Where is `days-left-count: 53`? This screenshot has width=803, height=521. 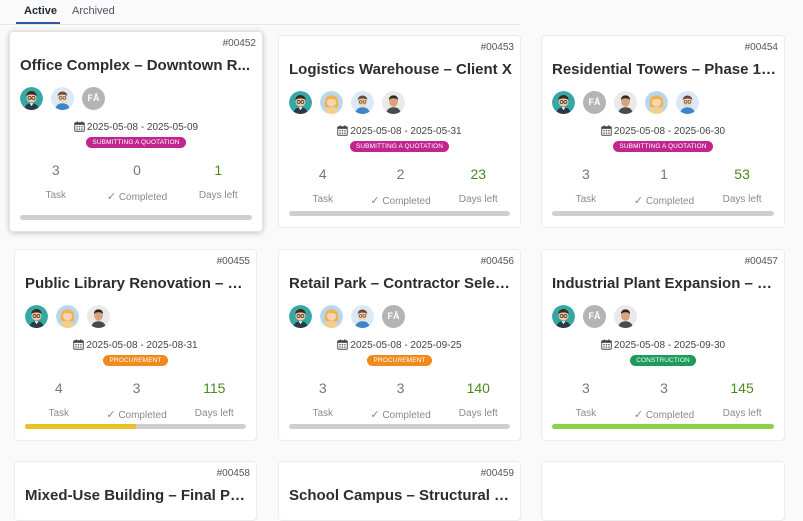 days-left-count: 53 is located at coordinates (742, 174).